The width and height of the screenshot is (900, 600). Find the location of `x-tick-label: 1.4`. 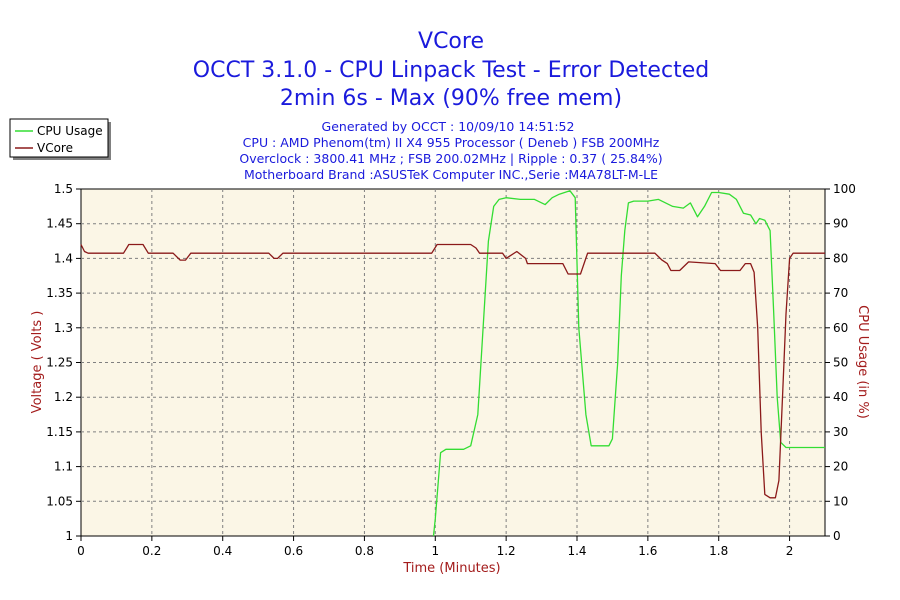

x-tick-label: 1.4 is located at coordinates (576, 551).